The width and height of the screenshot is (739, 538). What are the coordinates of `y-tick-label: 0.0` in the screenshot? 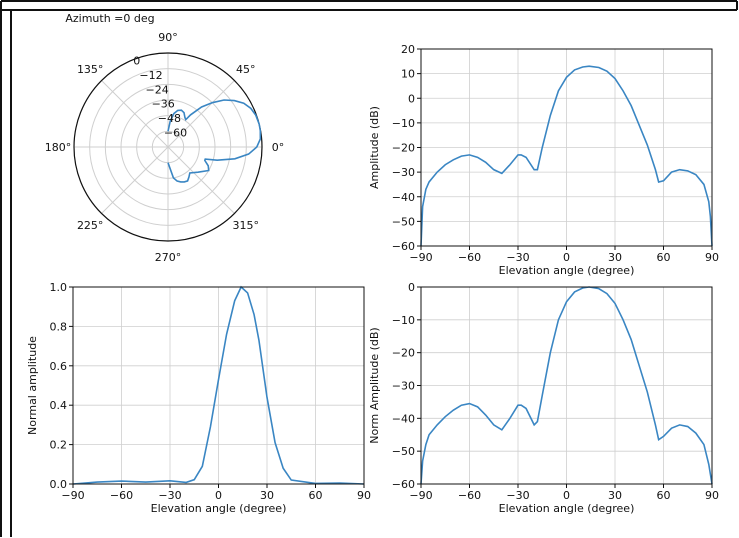 It's located at (59, 484).